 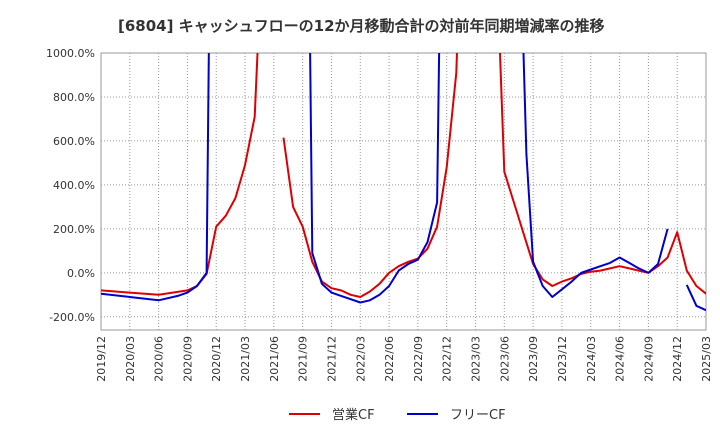 I want to click on x-tick-label: 2022/06, so click(x=389, y=359).